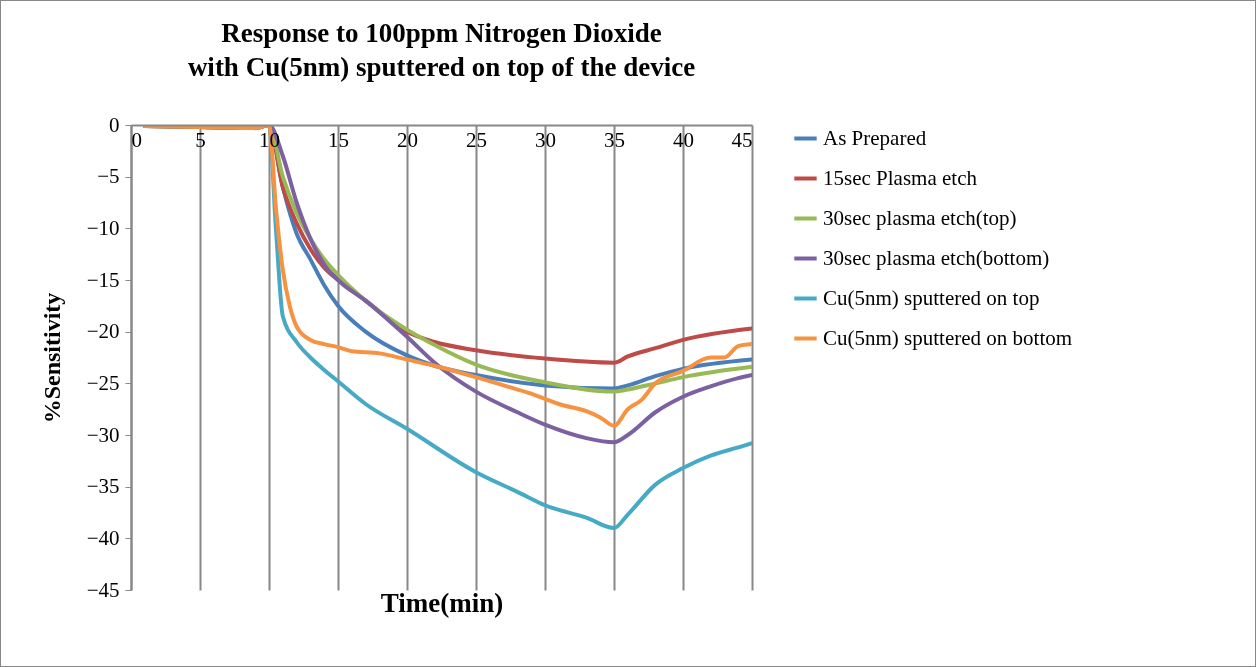 This screenshot has width=1256, height=667. Describe the element at coordinates (875, 137) in the screenshot. I see `legend-label: As Prepared` at that location.